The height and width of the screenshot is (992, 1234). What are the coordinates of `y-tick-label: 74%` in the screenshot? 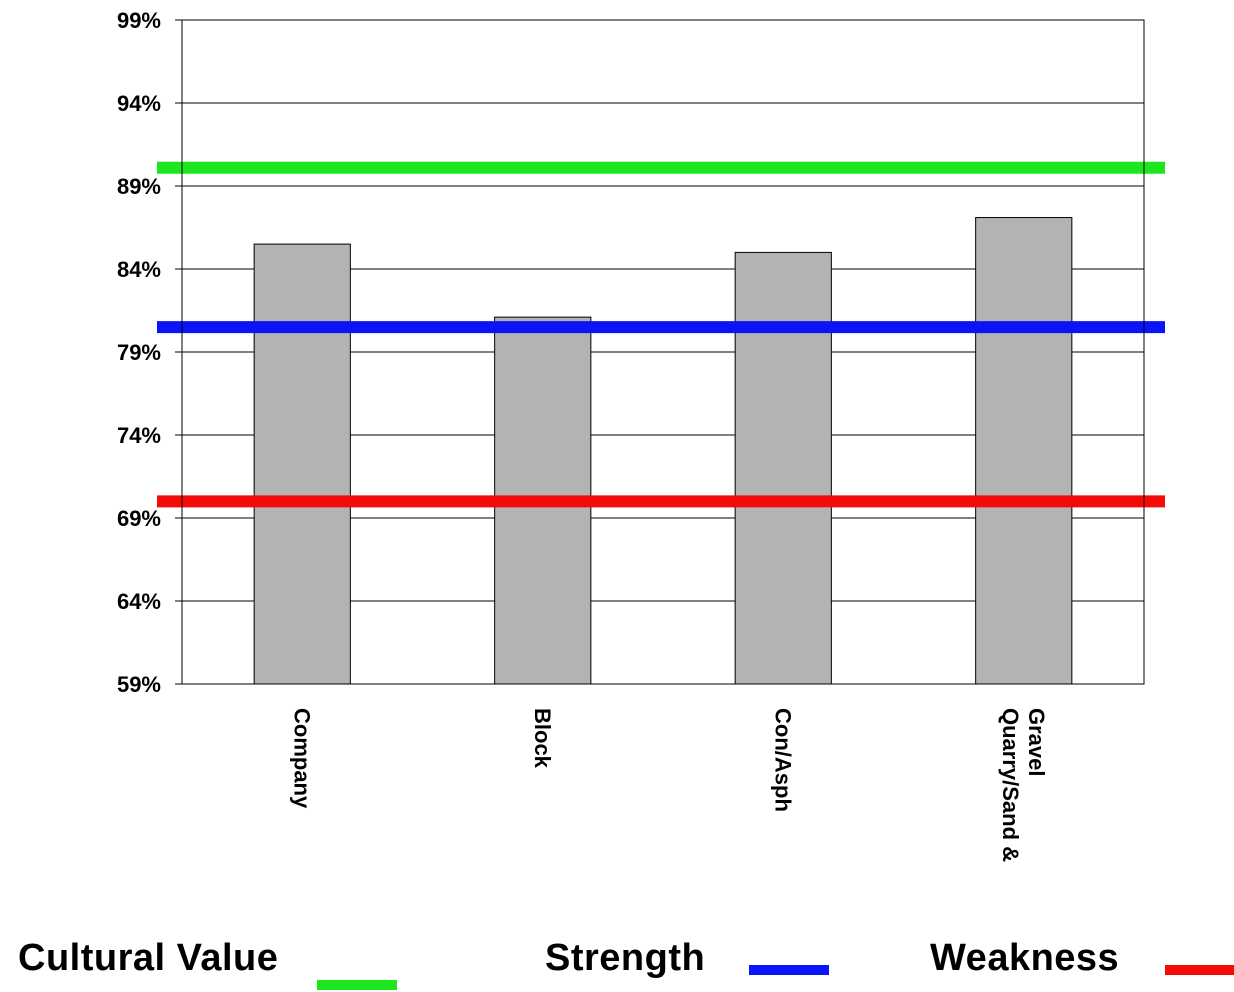 It's located at (139, 435).